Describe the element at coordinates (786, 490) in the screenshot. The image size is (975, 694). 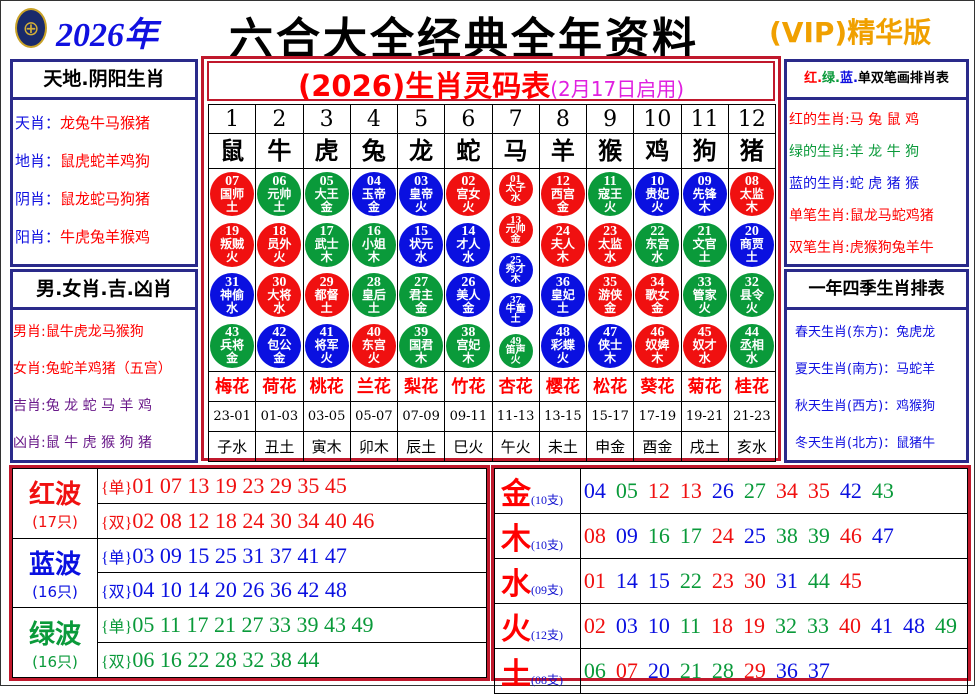
I see `element-number: 34` at that location.